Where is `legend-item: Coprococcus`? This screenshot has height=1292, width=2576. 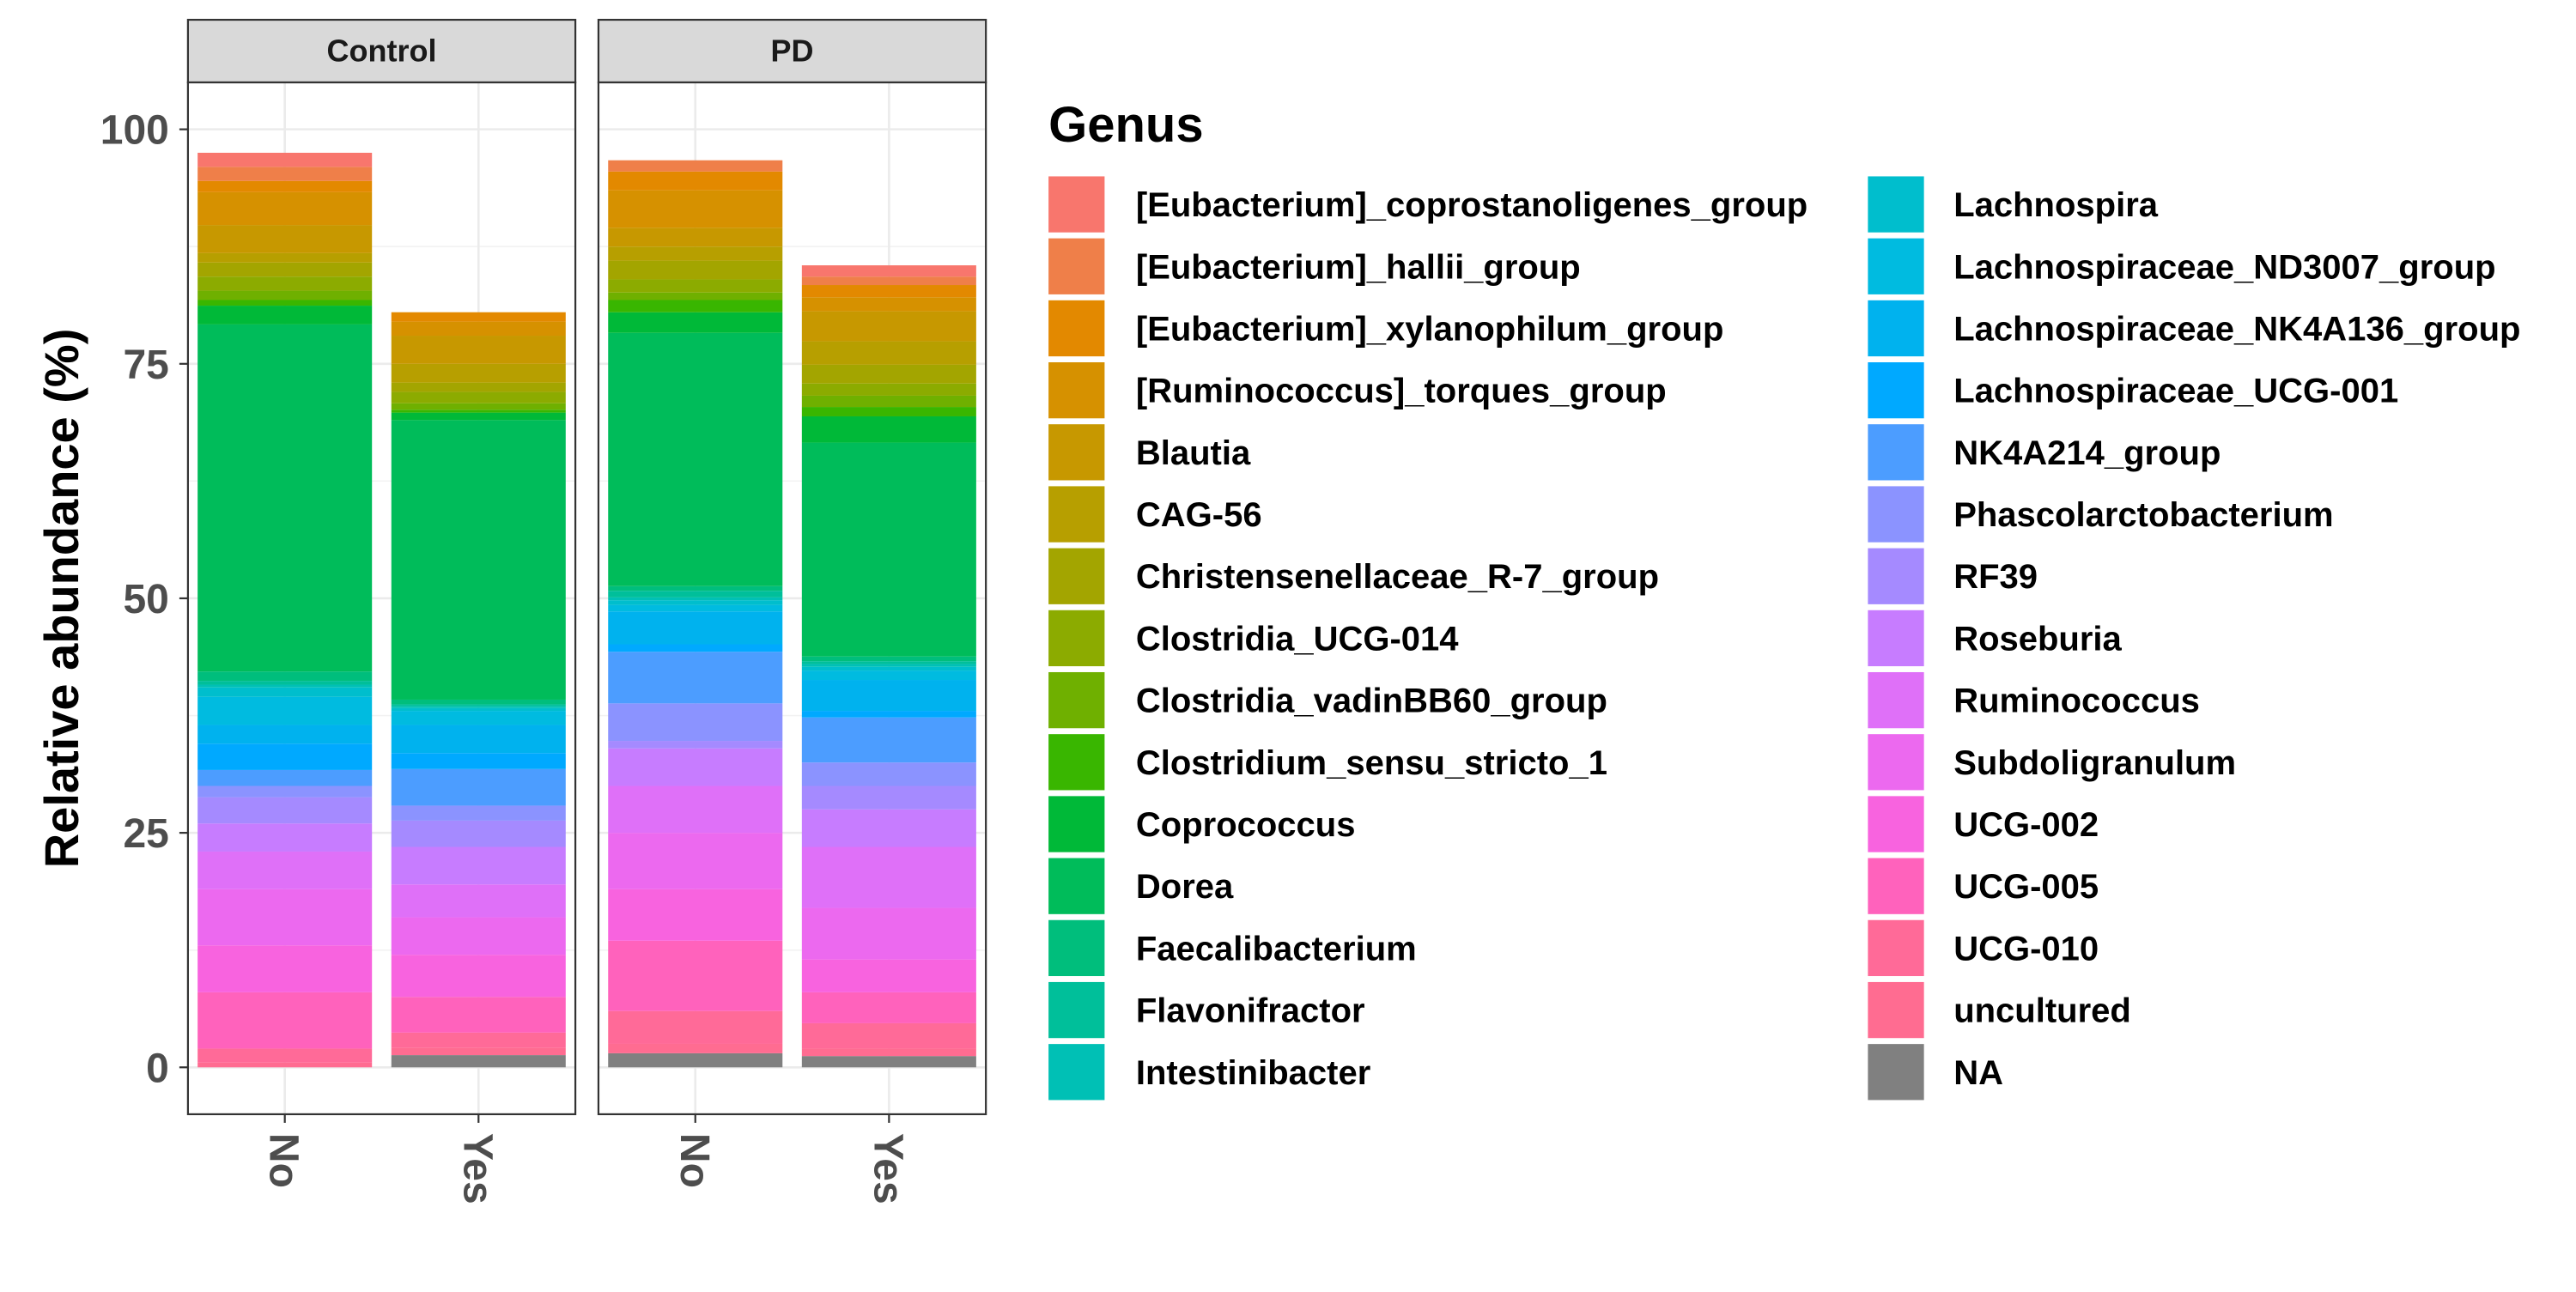 legend-item: Coprococcus is located at coordinates (1202, 824).